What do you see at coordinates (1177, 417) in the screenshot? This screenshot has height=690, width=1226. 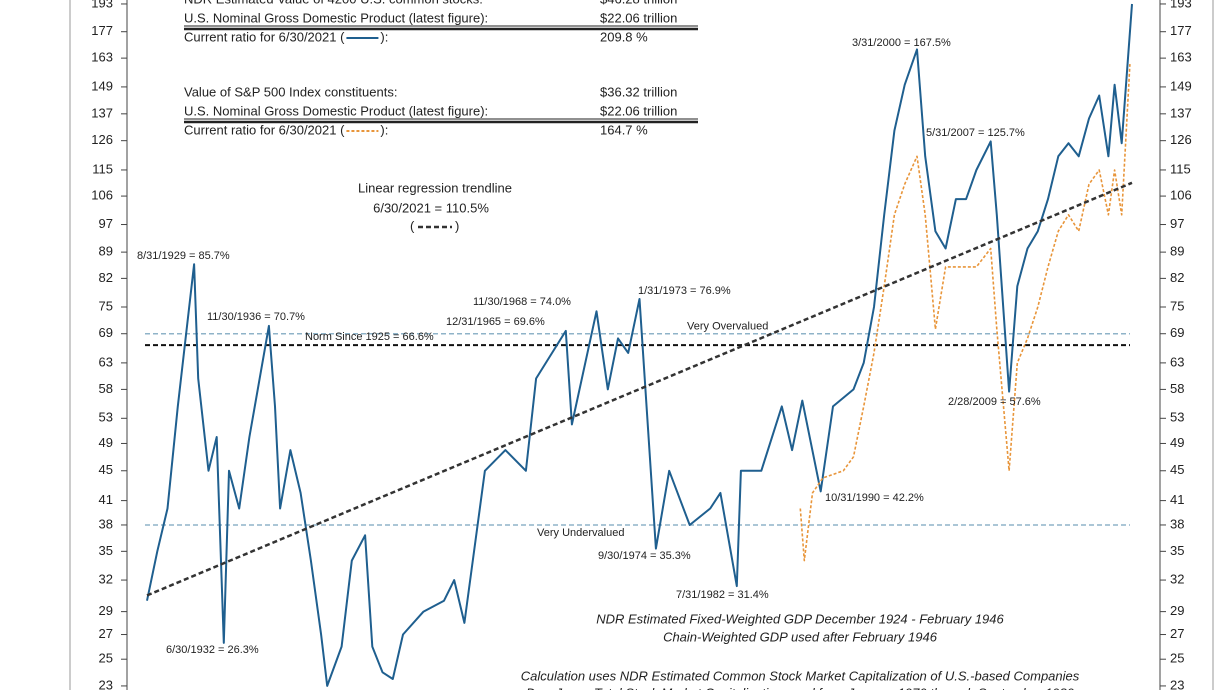 I see `y2-tick-label: 53` at bounding box center [1177, 417].